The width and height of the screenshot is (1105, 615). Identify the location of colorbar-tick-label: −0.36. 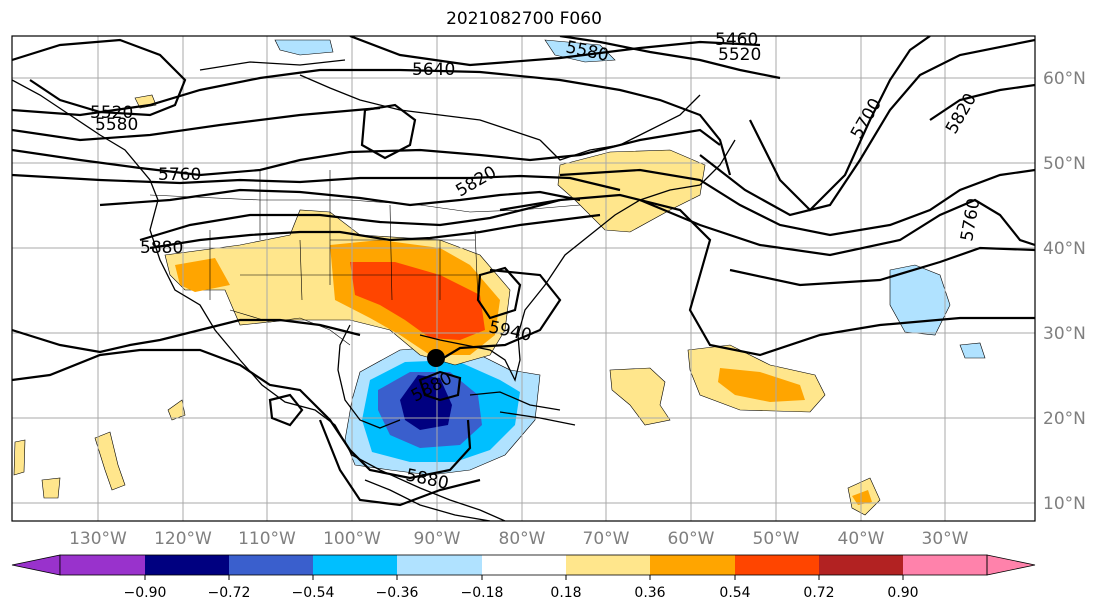
(397, 593).